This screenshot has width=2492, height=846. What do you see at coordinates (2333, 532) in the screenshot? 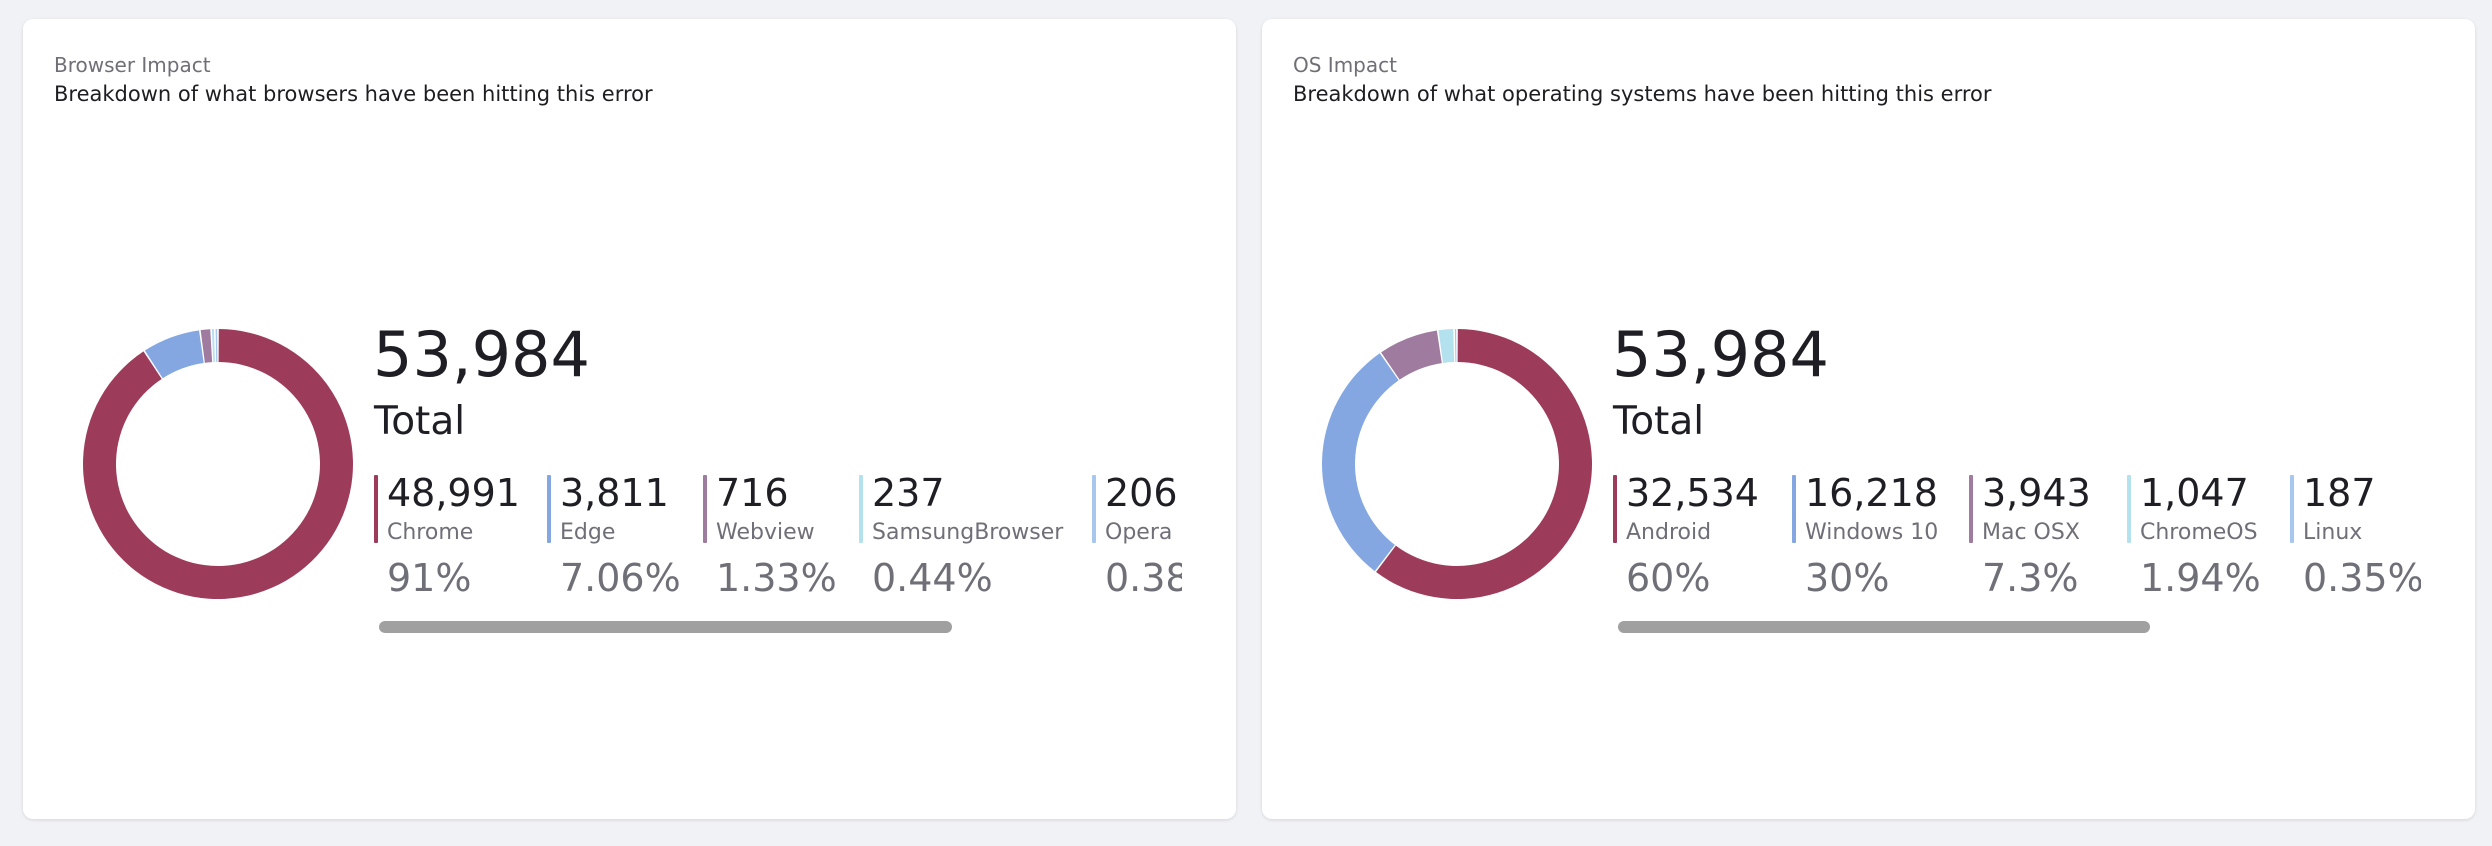
I see `legend-name: Linux` at bounding box center [2333, 532].